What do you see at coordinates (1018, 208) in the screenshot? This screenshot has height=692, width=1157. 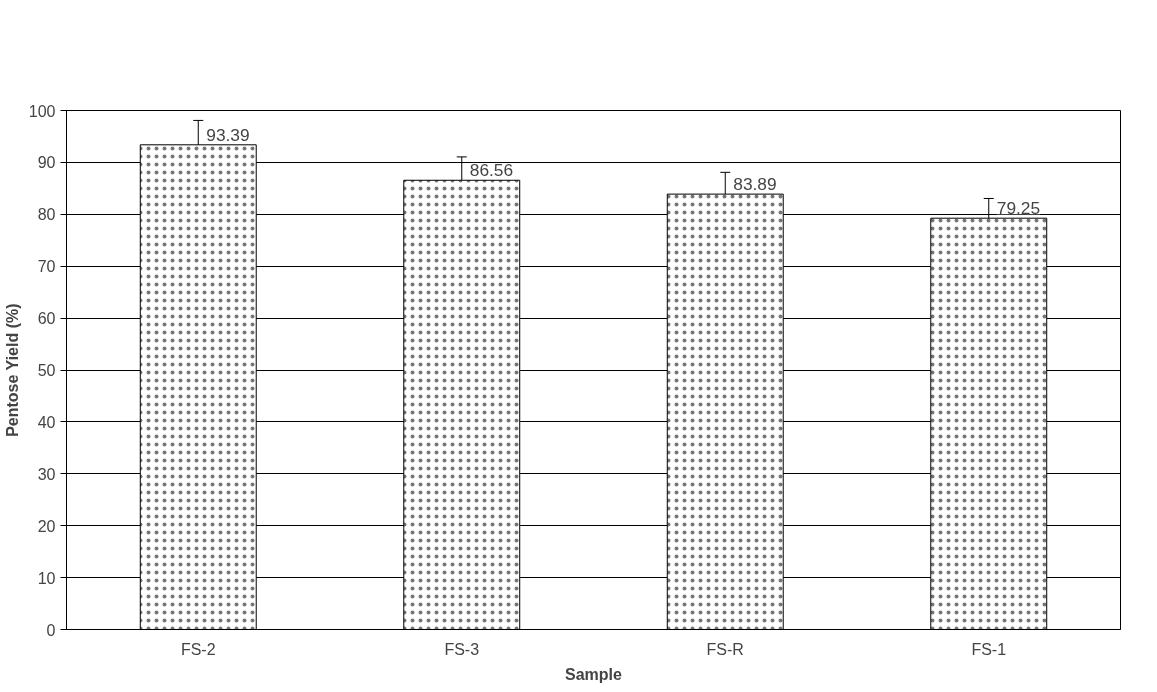 I see `data-label: 79.25` at bounding box center [1018, 208].